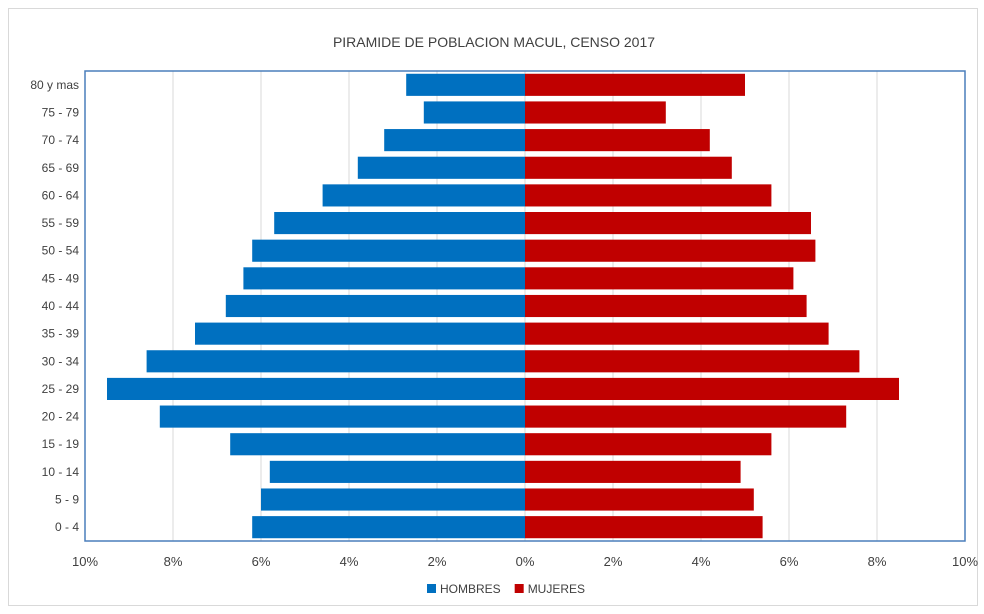 The height and width of the screenshot is (614, 984). Describe the element at coordinates (61, 444) in the screenshot. I see `y-category-label: 15 - 19` at that location.